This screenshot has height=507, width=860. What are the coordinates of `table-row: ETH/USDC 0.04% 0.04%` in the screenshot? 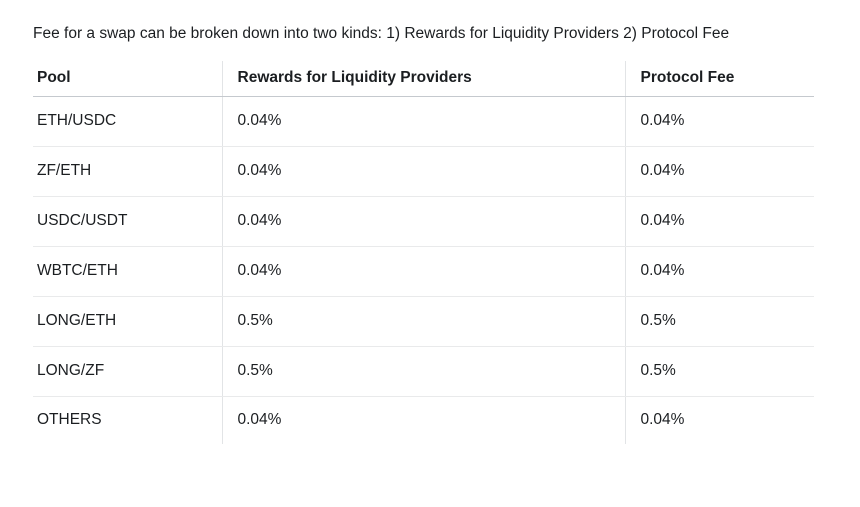 It's located at (423, 121).